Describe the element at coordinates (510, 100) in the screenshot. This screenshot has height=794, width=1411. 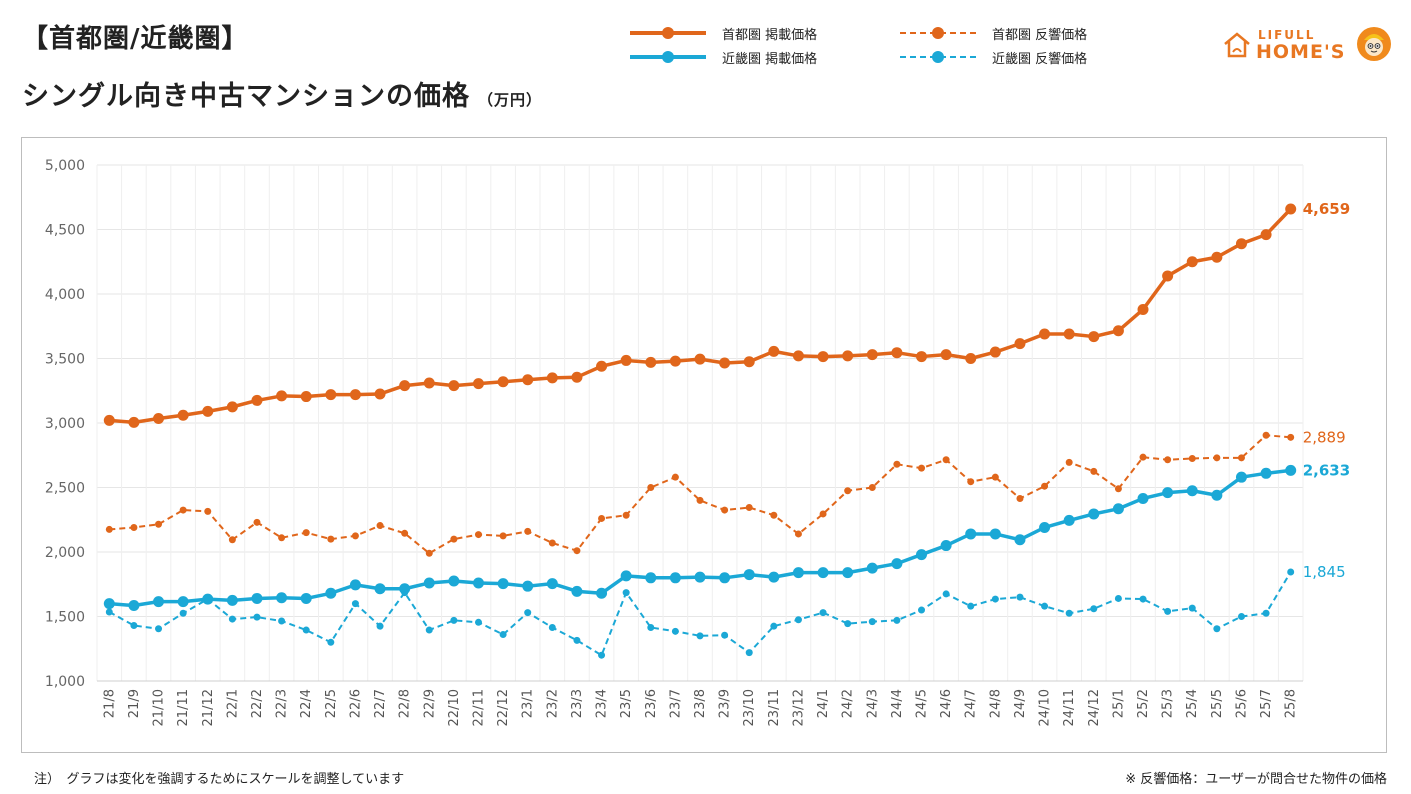
I see `chart-unit: （万円）` at that location.